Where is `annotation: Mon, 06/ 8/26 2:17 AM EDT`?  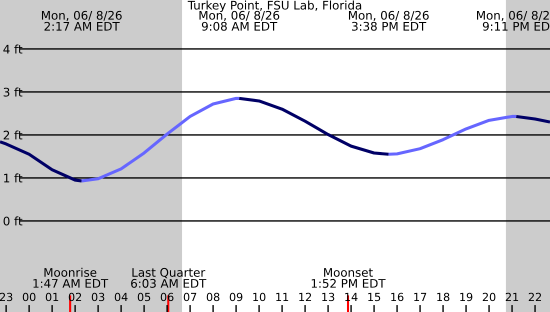
annotation: Mon, 06/ 8/26 2:17 AM EDT is located at coordinates (82, 20).